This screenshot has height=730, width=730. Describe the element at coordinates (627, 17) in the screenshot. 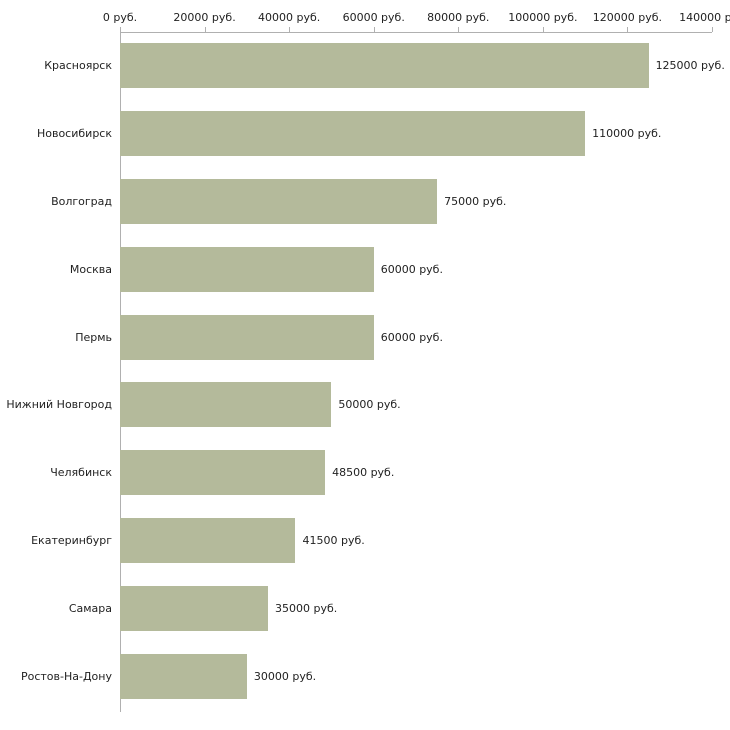

I see `x-axis-tick-label: 120000 руб.` at that location.